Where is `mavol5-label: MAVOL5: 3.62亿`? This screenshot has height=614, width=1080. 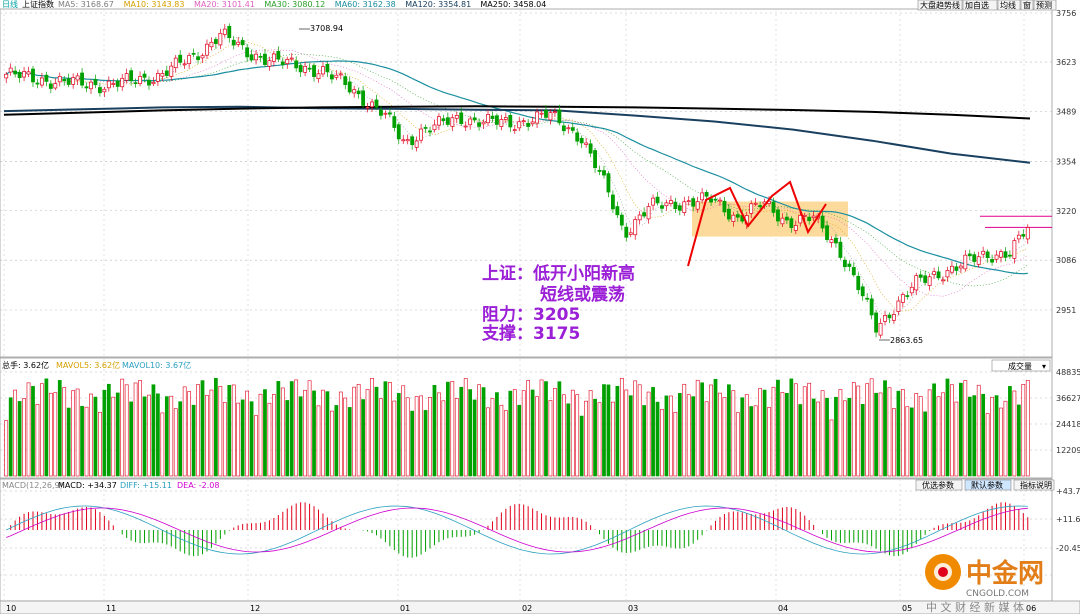
mavol5-label: MAVOL5: 3.62亿 is located at coordinates (88, 365).